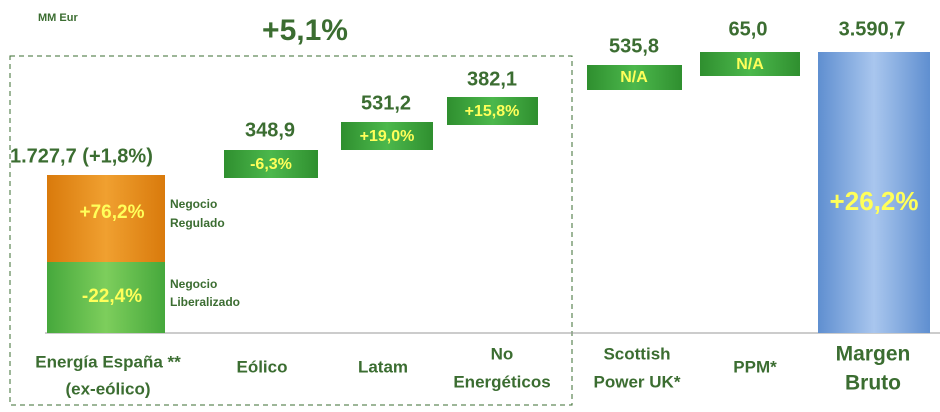  I want to click on change: +19,0%, so click(387, 136).